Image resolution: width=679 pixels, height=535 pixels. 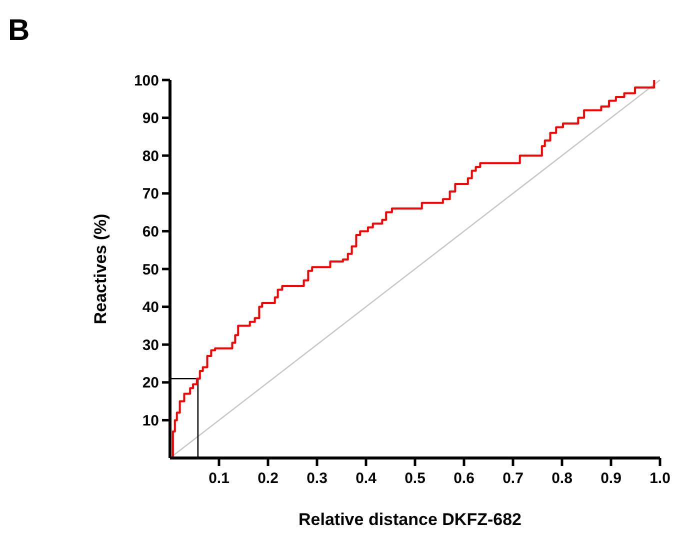 I want to click on y-tick-label: 80, so click(x=150, y=156).